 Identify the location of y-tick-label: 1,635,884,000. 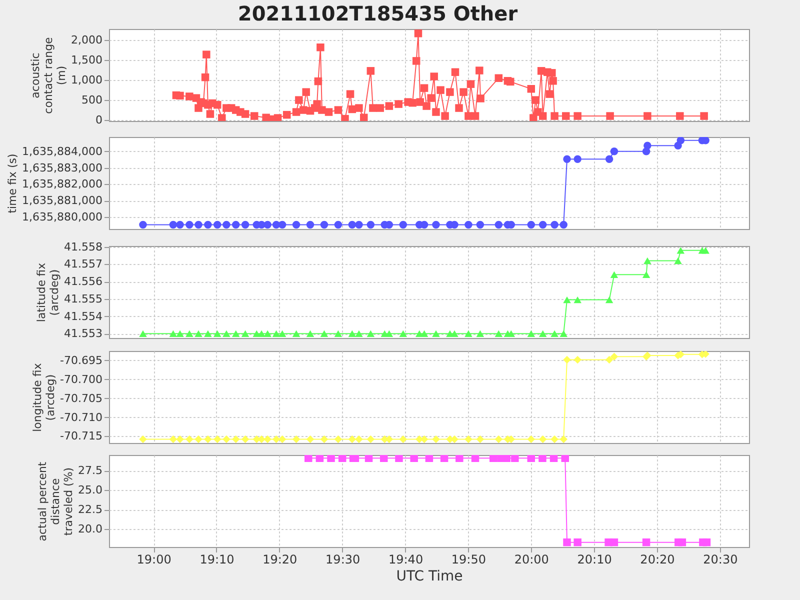
(62, 151).